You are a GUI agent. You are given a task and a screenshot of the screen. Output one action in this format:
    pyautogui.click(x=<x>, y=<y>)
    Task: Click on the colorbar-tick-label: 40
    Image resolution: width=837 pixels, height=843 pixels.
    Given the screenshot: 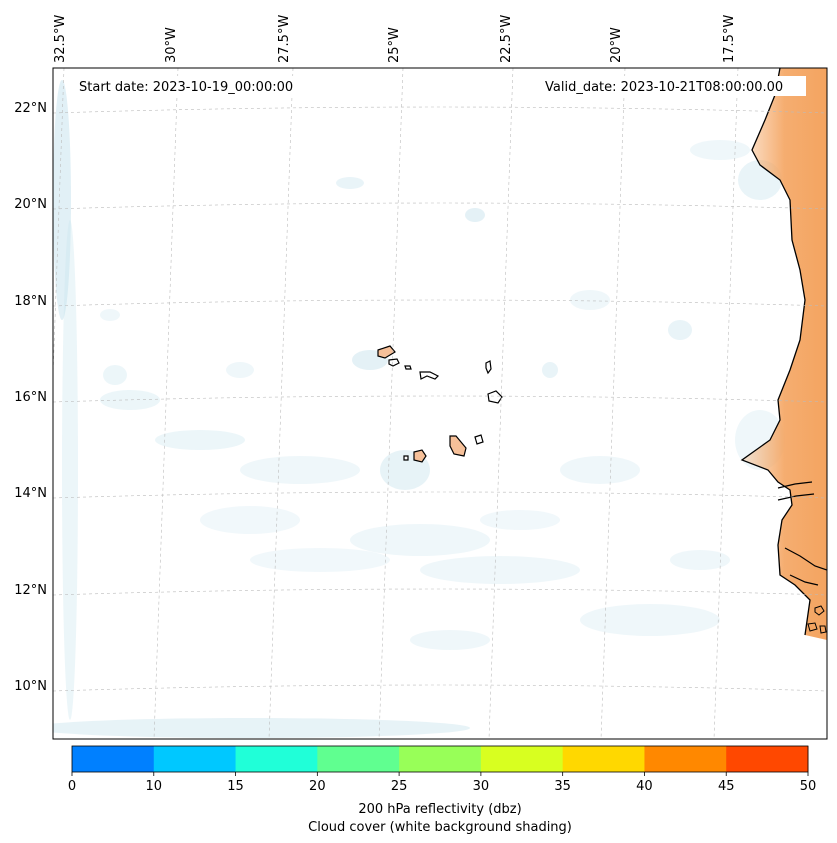 What is the action you would take?
    pyautogui.click(x=644, y=786)
    